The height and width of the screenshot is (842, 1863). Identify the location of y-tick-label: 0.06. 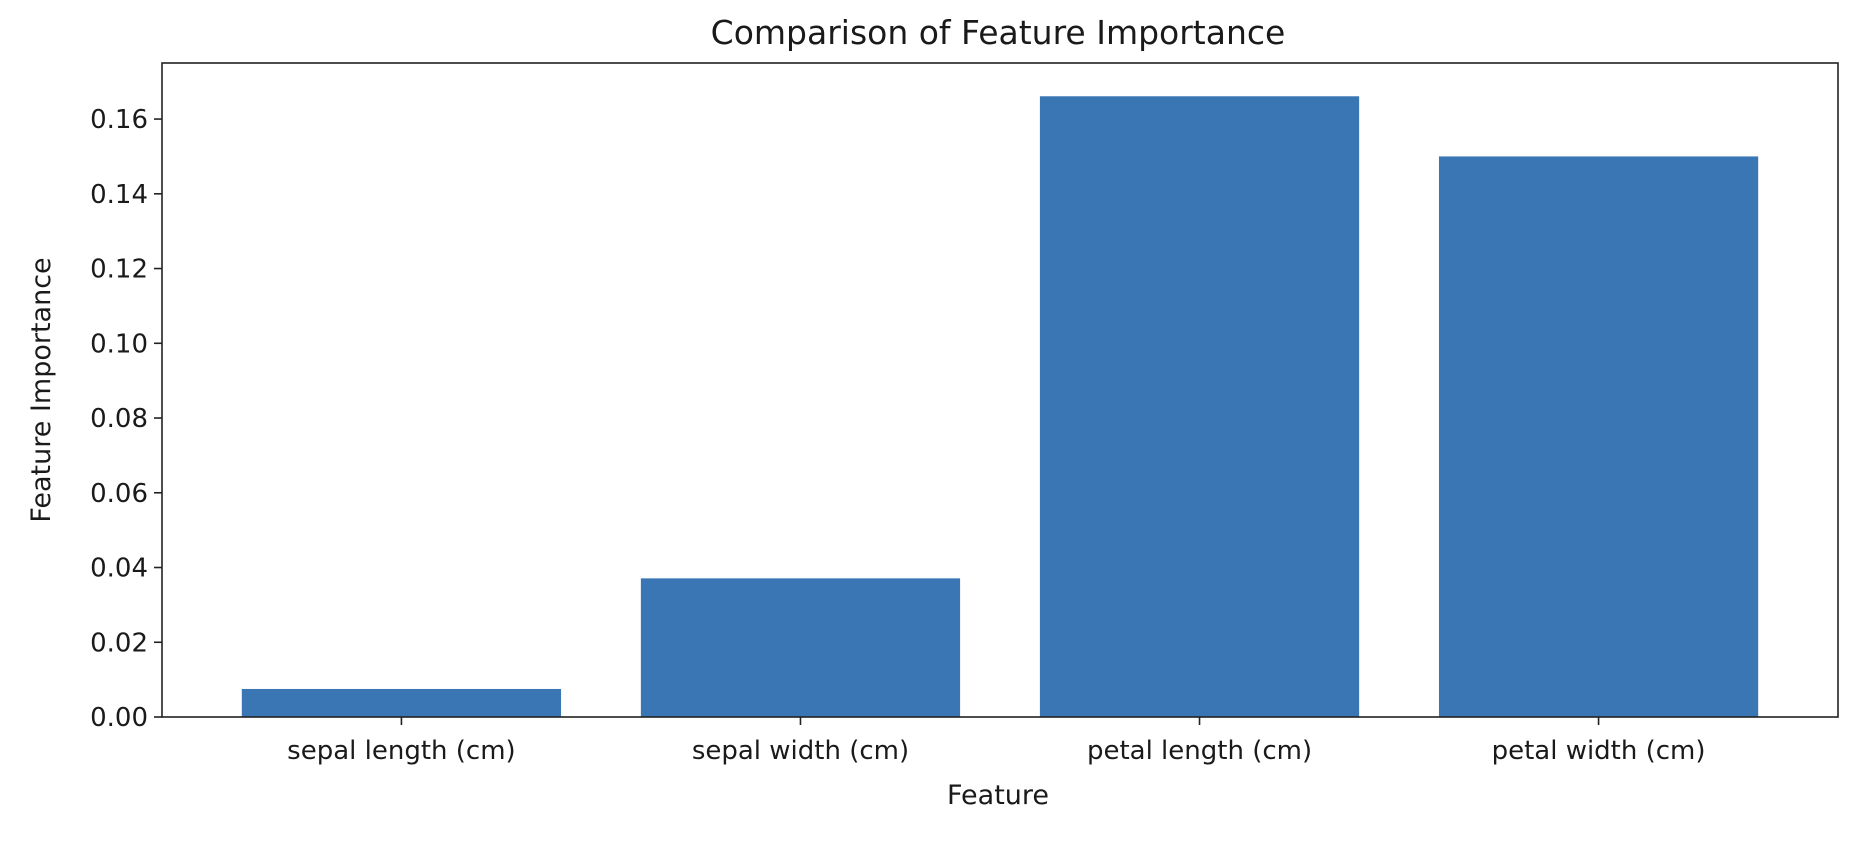
(119, 494).